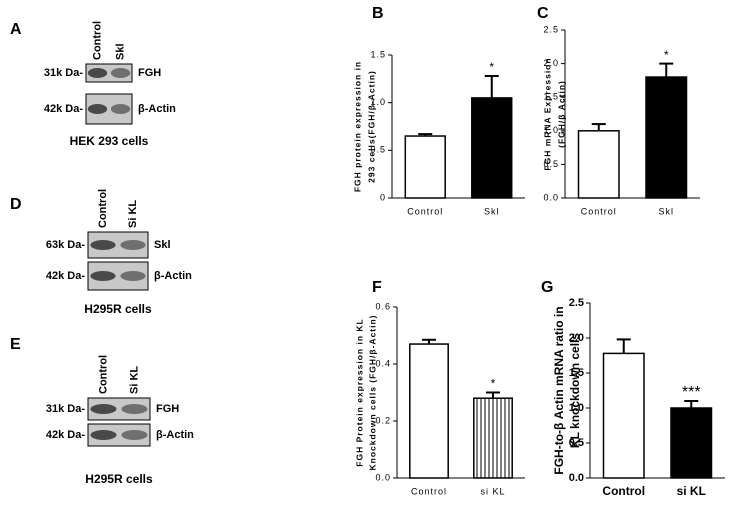  Describe the element at coordinates (383, 420) in the screenshot. I see `y-tick-label: 0.2` at that location.